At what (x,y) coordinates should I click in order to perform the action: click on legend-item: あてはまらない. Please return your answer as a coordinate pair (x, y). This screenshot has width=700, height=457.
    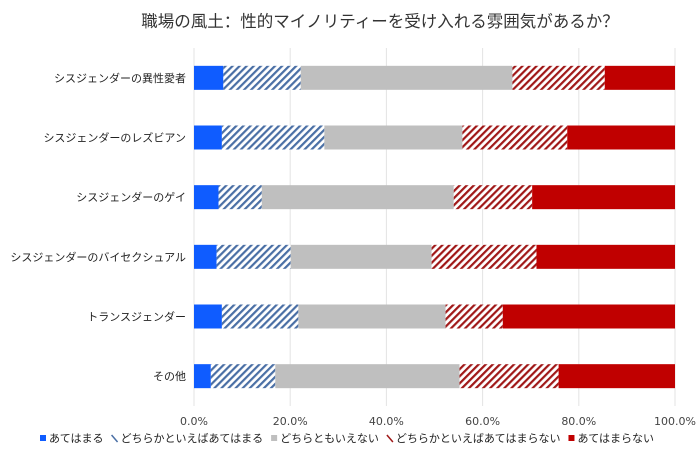
    Looking at the image, I should click on (611, 438).